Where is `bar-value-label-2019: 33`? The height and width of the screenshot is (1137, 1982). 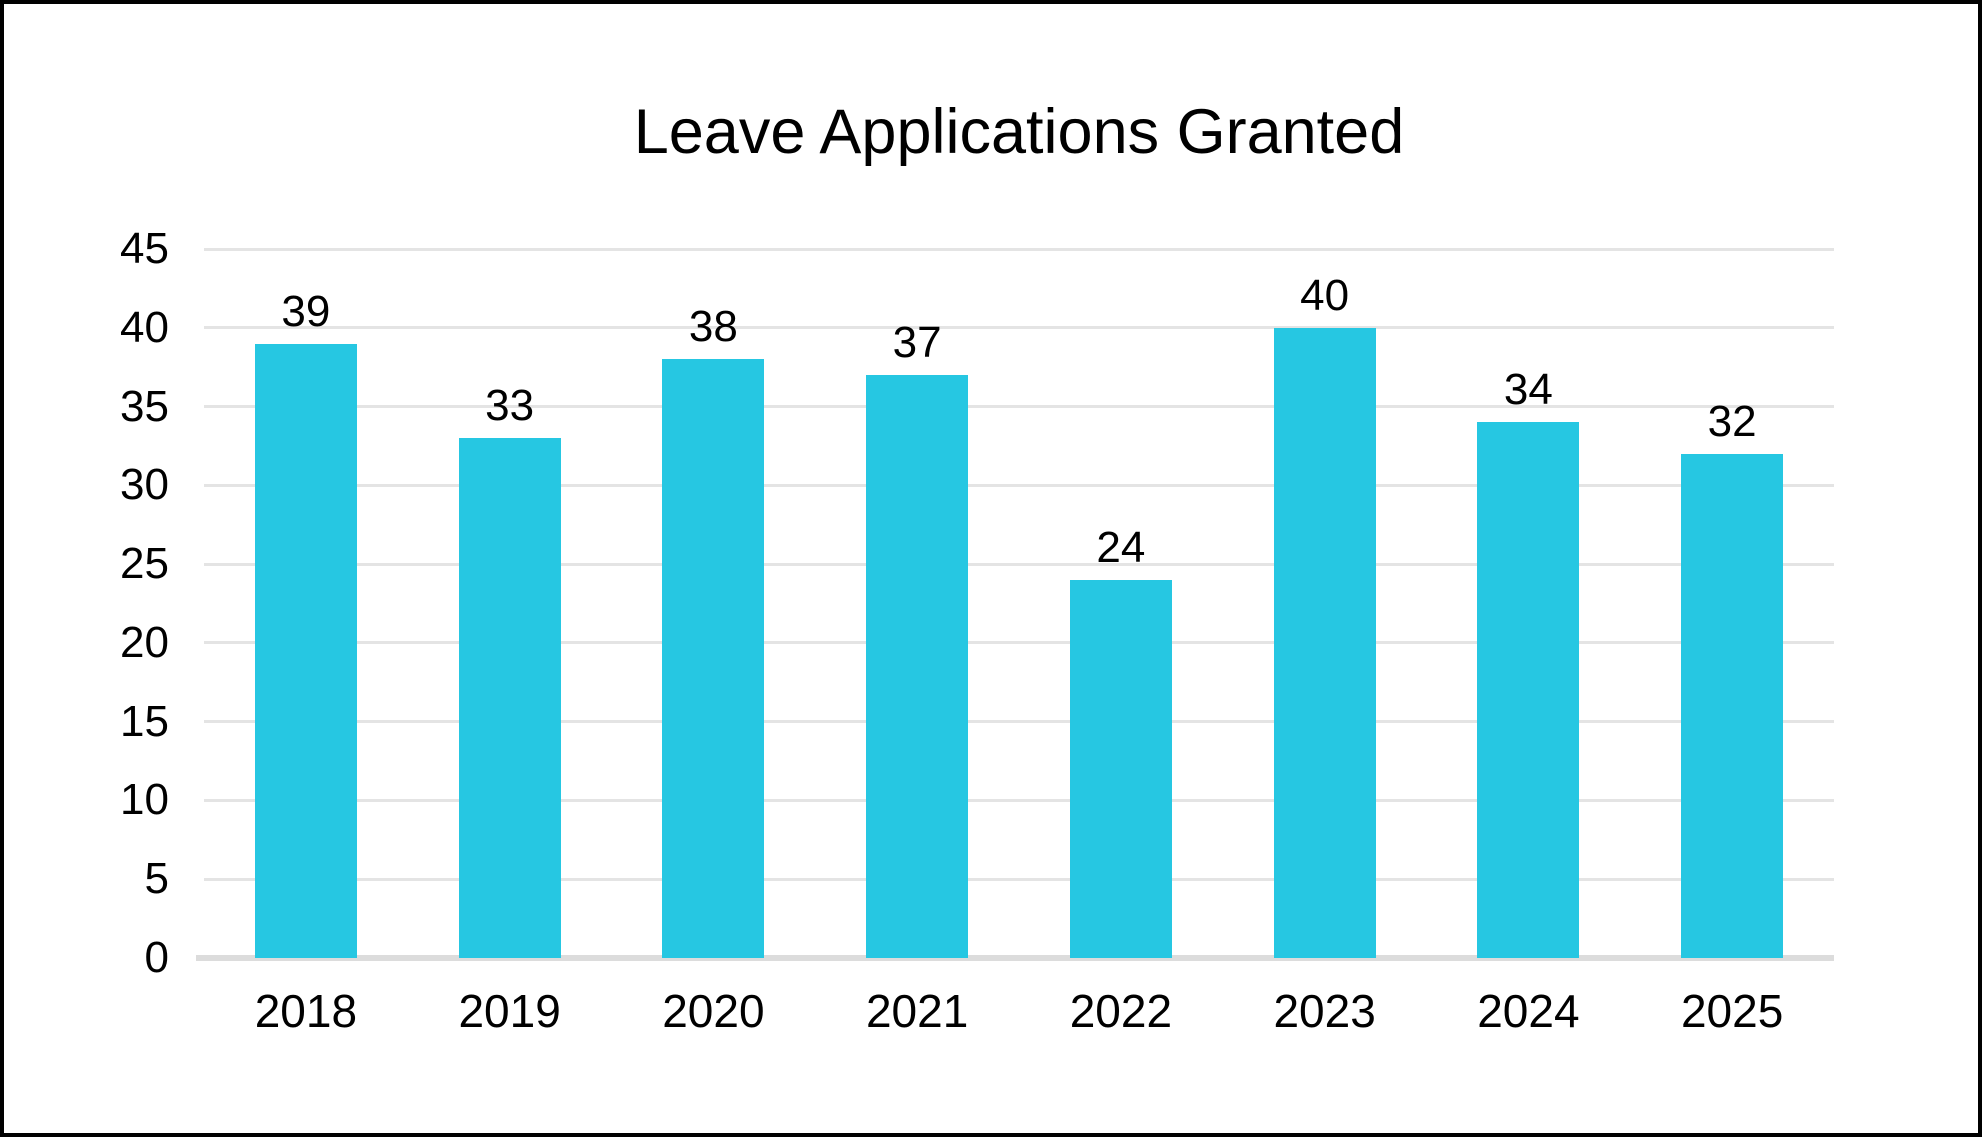
bar-value-label-2019: 33 is located at coordinates (510, 406).